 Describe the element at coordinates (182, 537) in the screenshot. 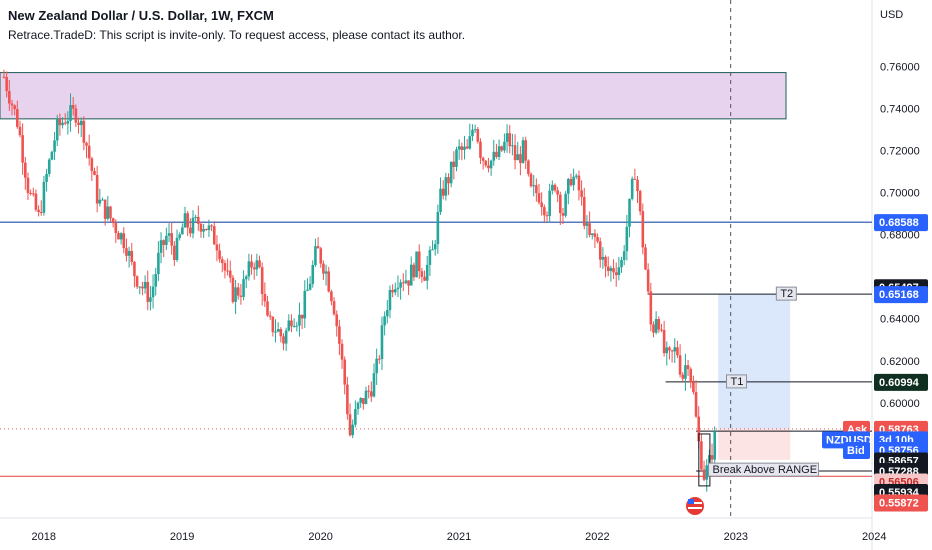

I see `time-tick-1: 2019` at that location.